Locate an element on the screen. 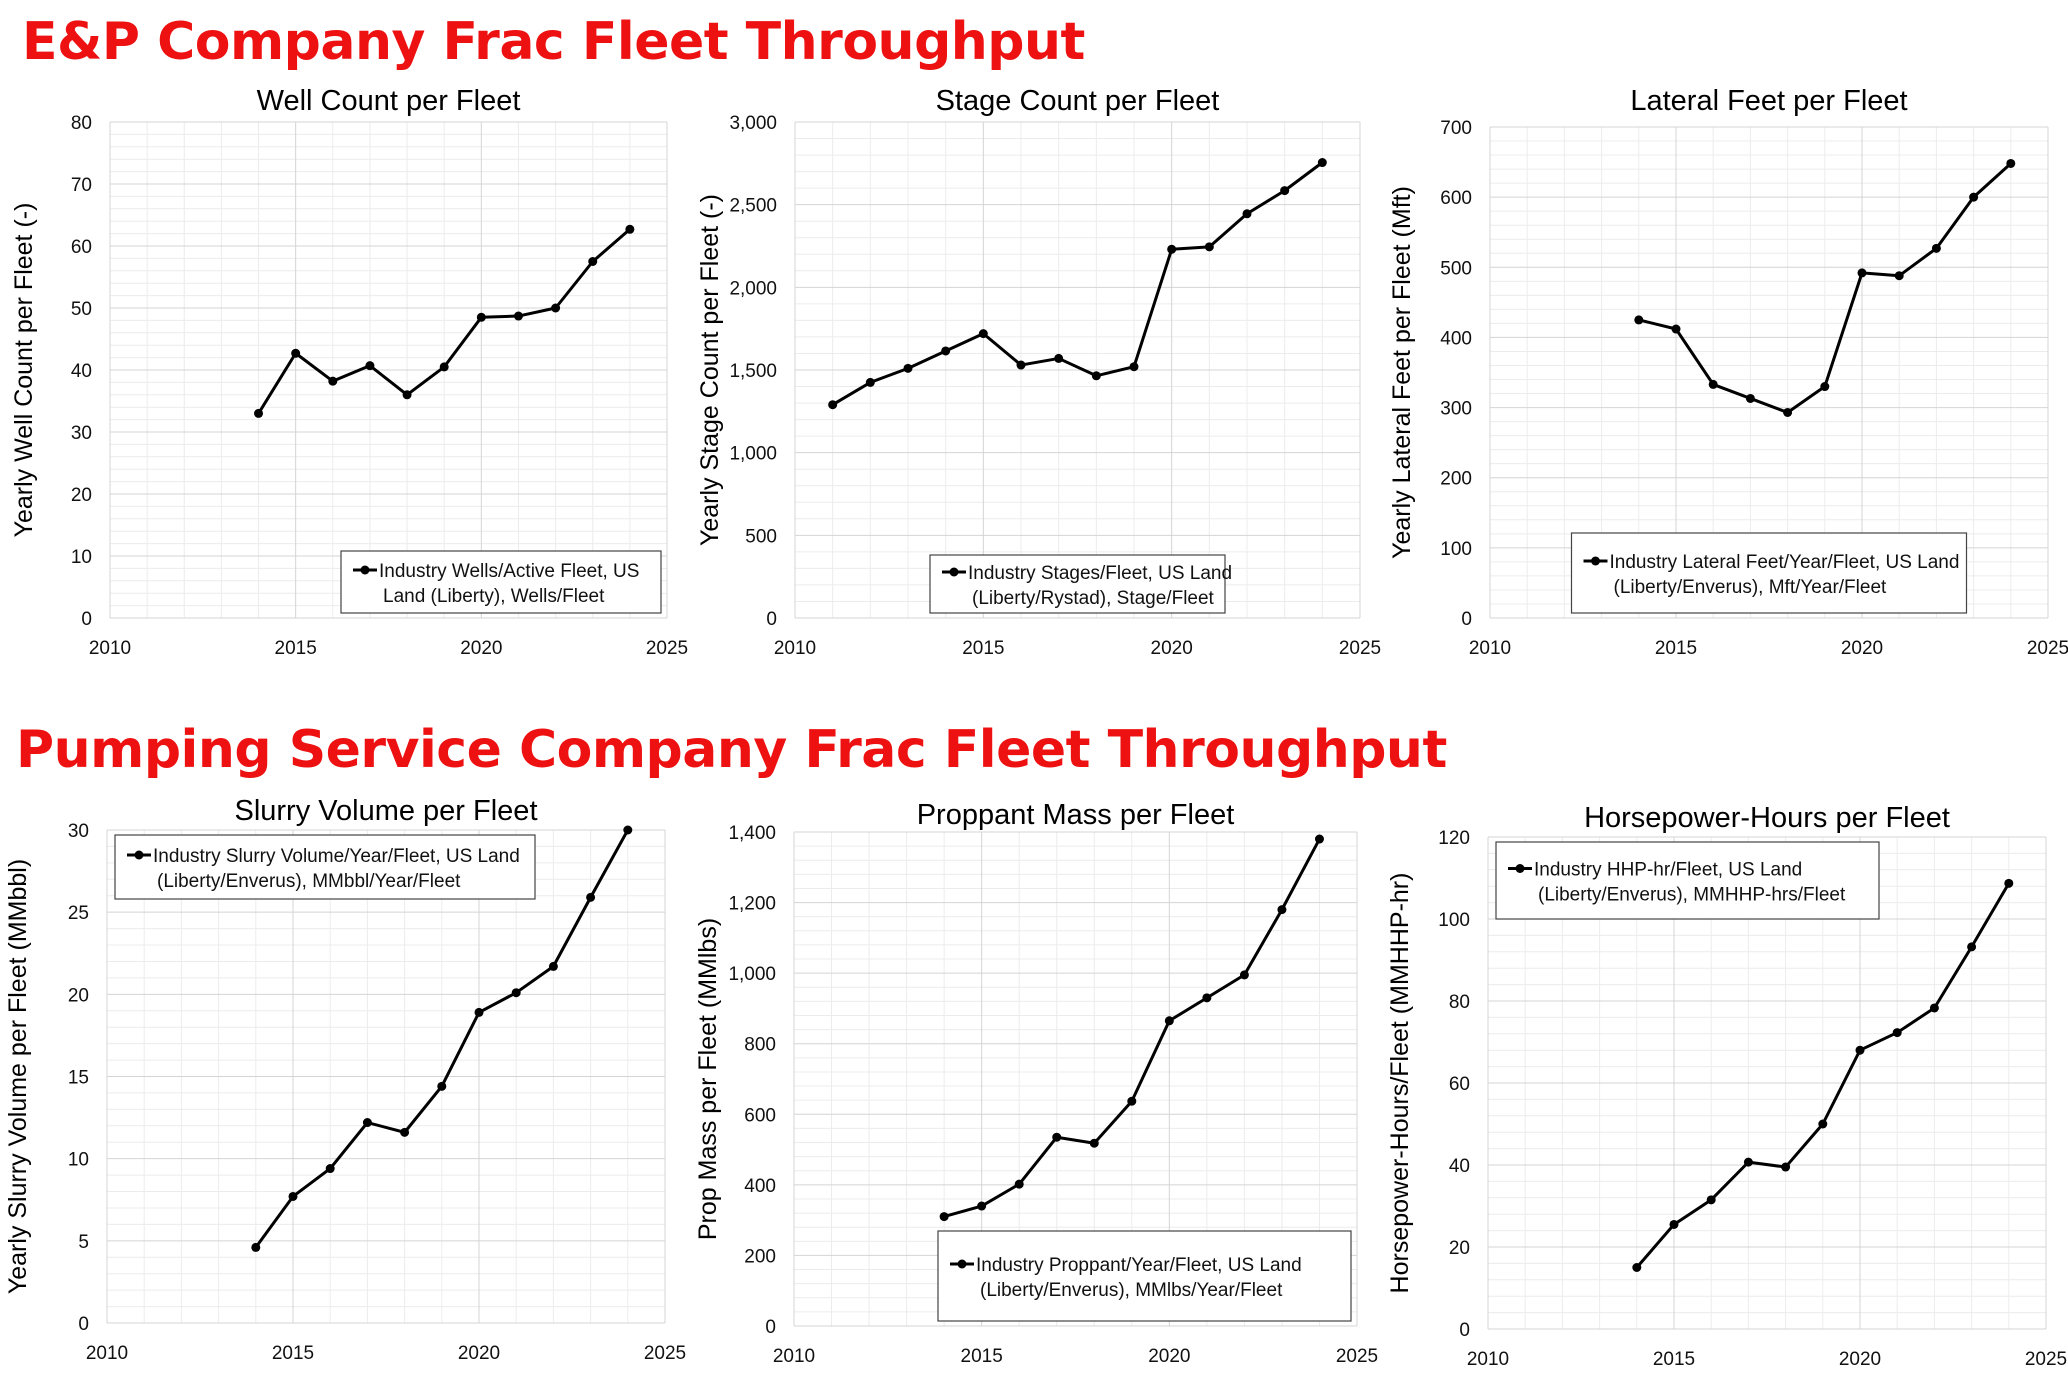 The height and width of the screenshot is (1380, 2068). y-axis-label: Prop Mass per Fleet (MMlbs) is located at coordinates (708, 1079).